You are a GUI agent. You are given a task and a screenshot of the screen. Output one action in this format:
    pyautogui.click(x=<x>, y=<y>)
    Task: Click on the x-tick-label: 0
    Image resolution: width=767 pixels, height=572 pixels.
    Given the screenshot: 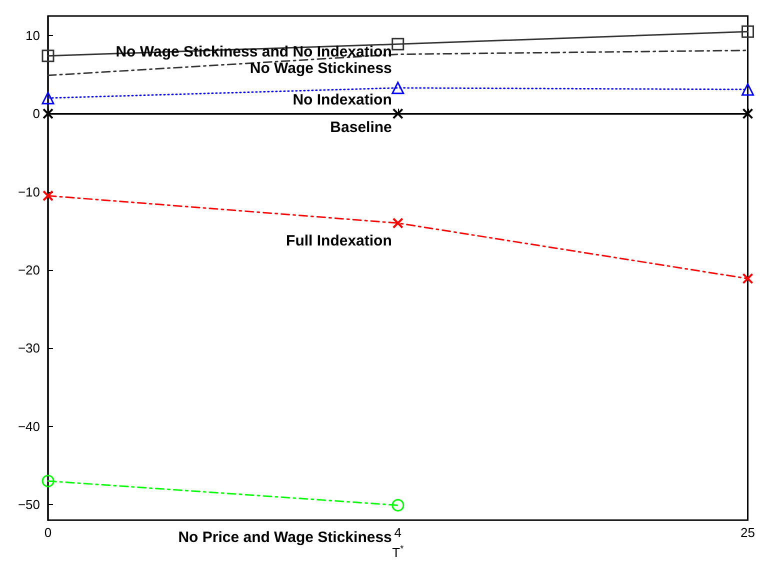 What is the action you would take?
    pyautogui.click(x=48, y=532)
    